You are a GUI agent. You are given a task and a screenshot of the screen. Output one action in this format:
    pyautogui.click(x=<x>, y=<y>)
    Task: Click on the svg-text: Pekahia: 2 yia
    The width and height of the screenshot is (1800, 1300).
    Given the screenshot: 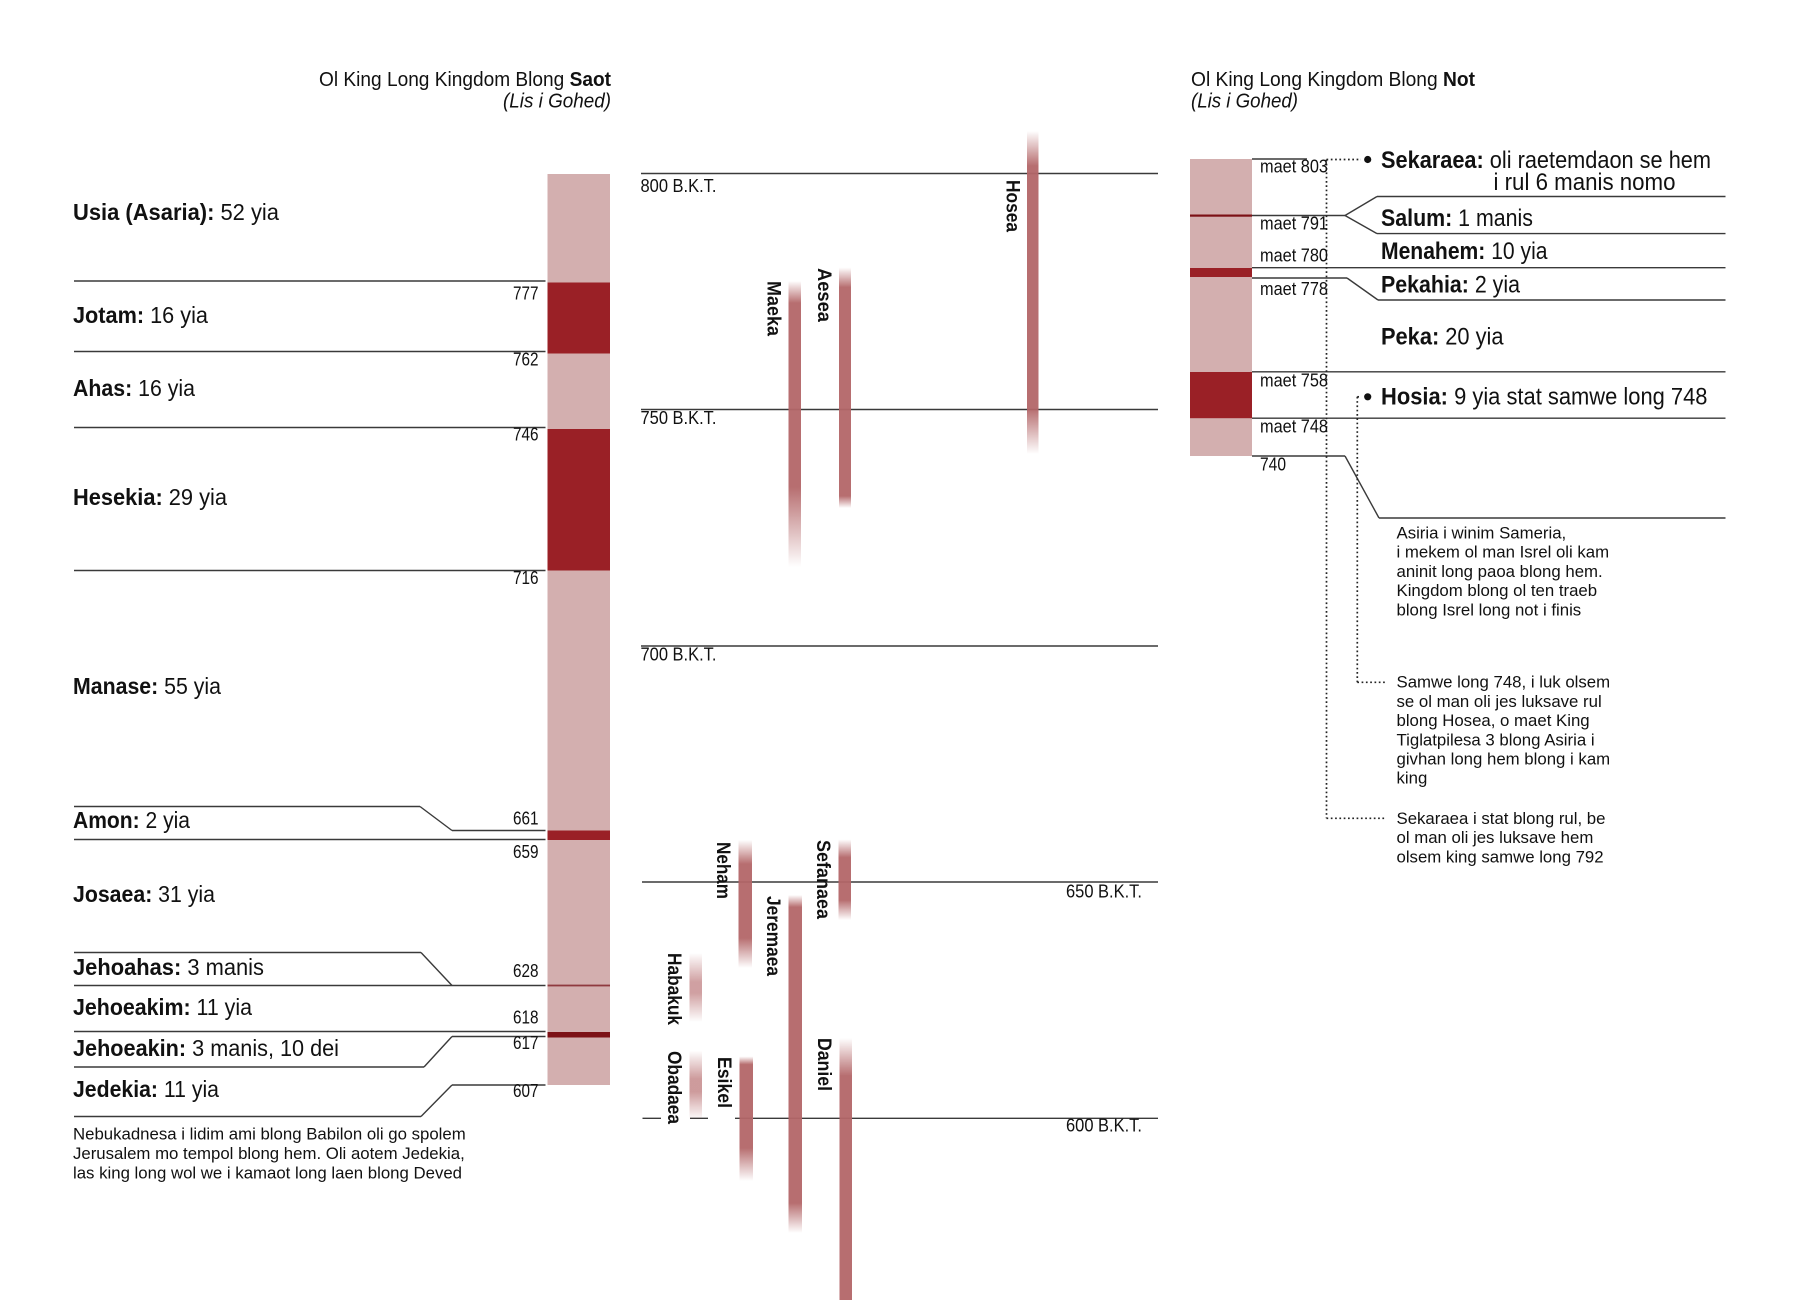 What is the action you would take?
    pyautogui.click(x=1451, y=285)
    